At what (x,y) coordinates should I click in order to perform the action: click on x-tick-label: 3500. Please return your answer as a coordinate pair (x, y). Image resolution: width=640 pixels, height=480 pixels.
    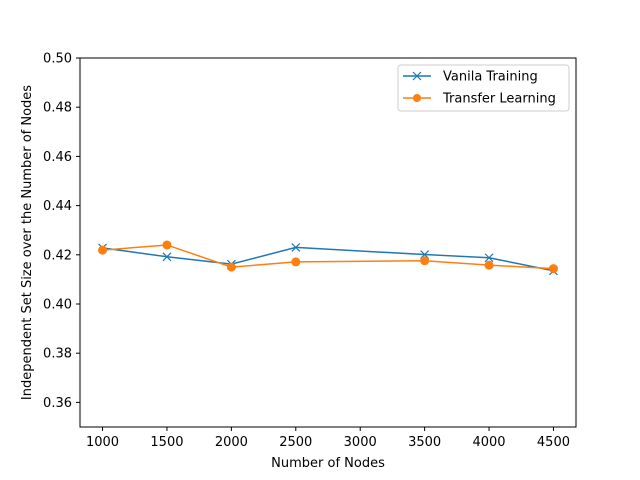
    Looking at the image, I should click on (424, 442).